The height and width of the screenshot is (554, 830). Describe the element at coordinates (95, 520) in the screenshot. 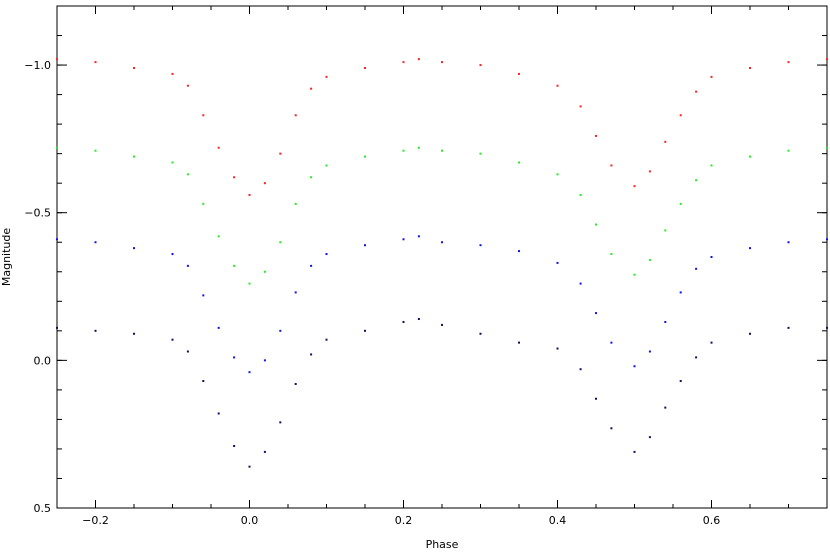

I see `x-tick-label: −0.2` at that location.